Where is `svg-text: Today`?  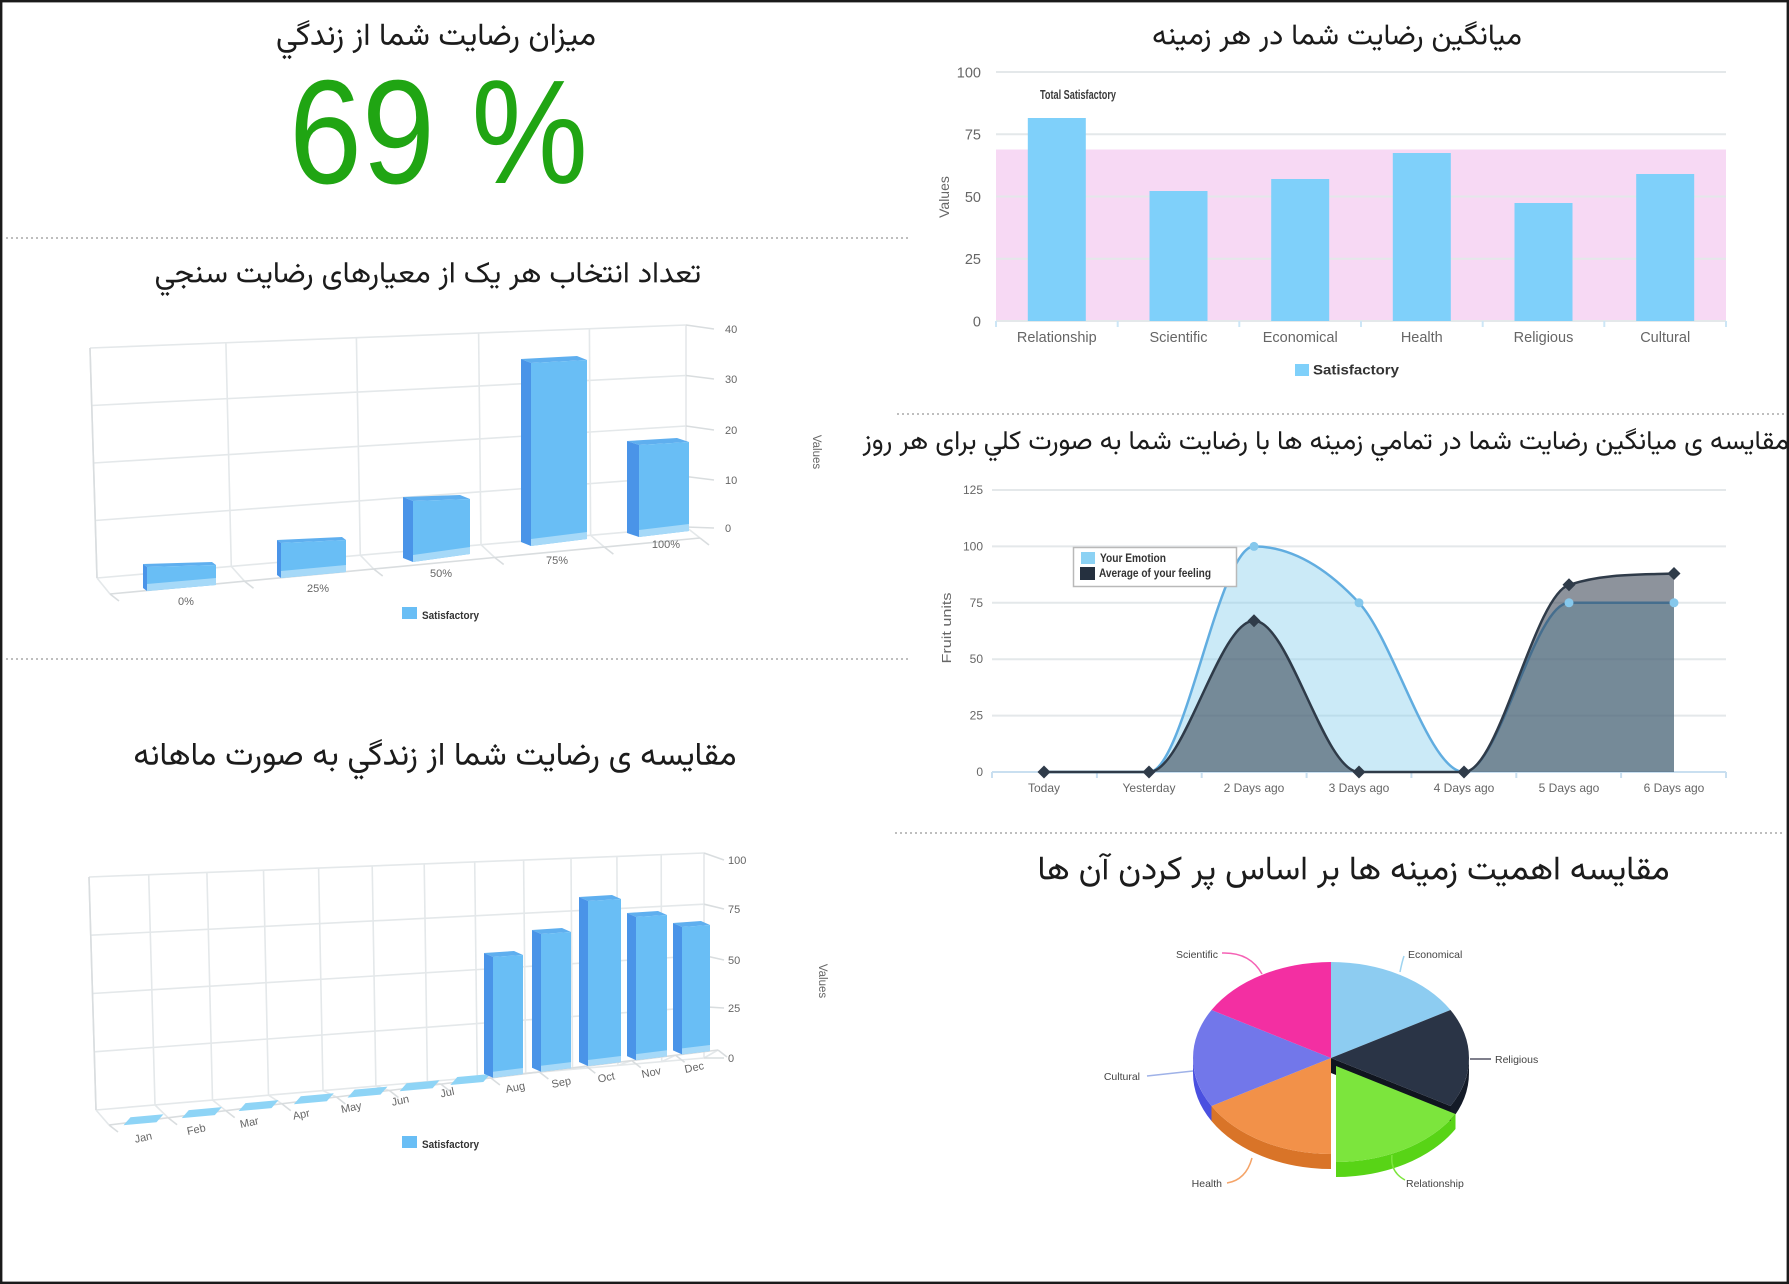
svg-text: Today is located at coordinates (1044, 788).